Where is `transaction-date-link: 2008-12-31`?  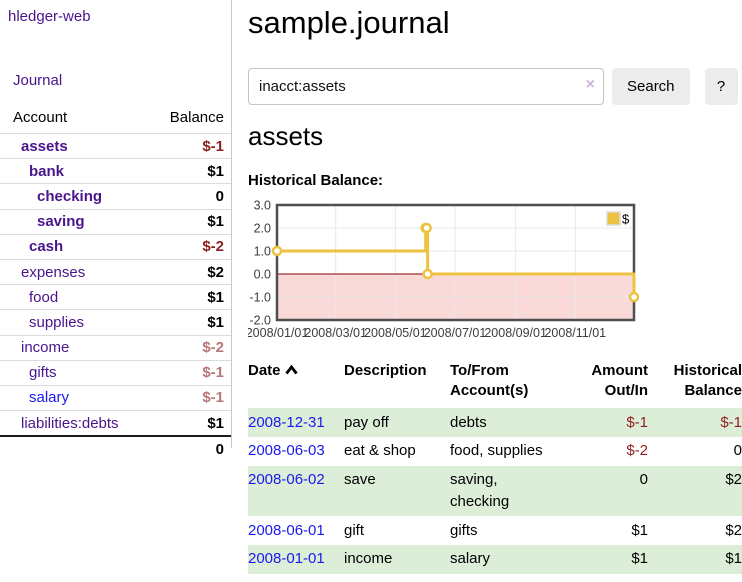 transaction-date-link: 2008-12-31 is located at coordinates (286, 422).